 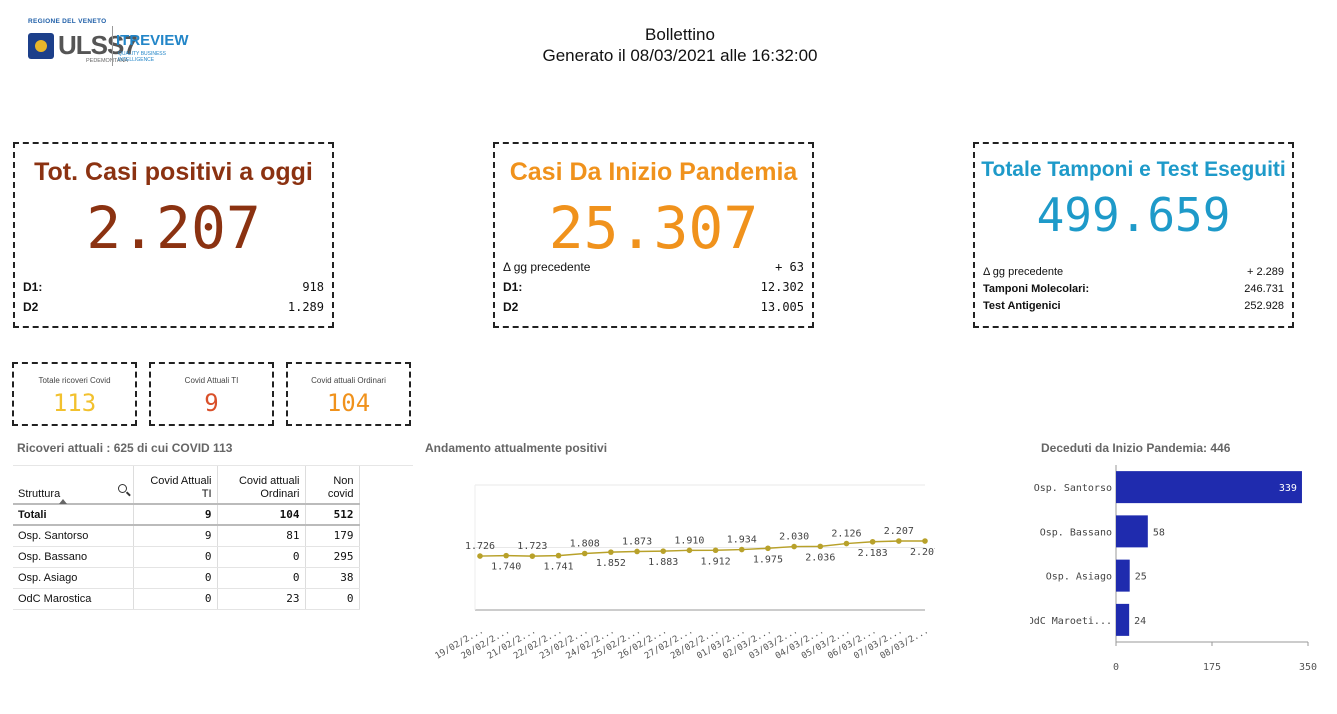 I want to click on x-tick-label: 0, so click(x=1116, y=667).